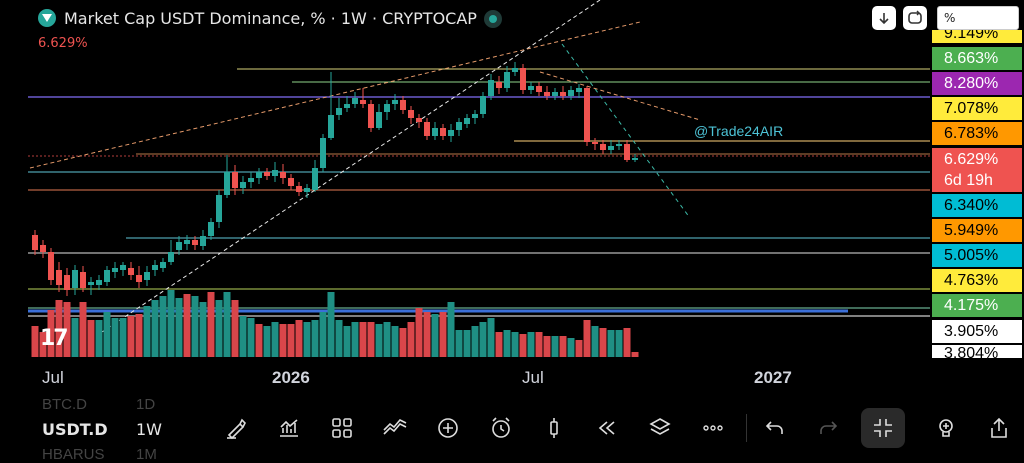  What do you see at coordinates (946, 428) in the screenshot?
I see `ideas-icon` at bounding box center [946, 428].